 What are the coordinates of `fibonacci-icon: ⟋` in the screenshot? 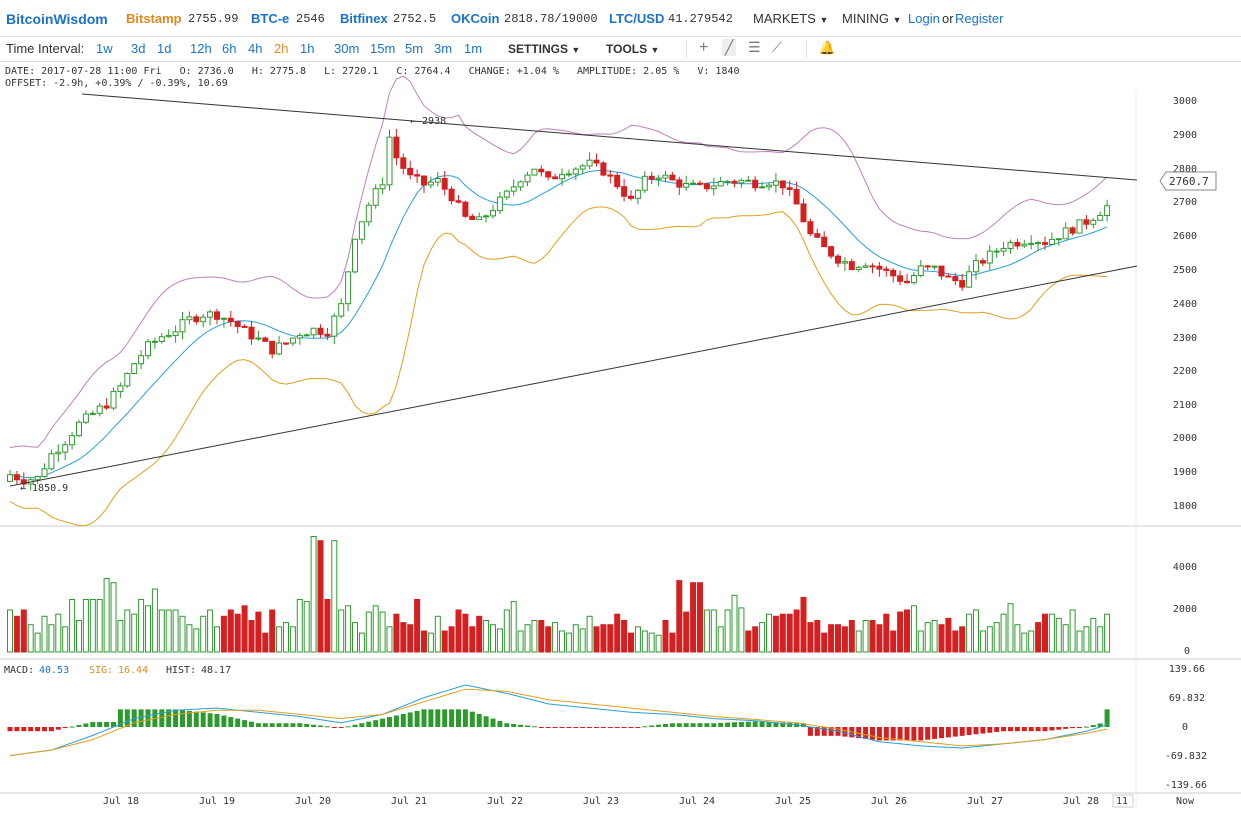 It's located at (777, 47).